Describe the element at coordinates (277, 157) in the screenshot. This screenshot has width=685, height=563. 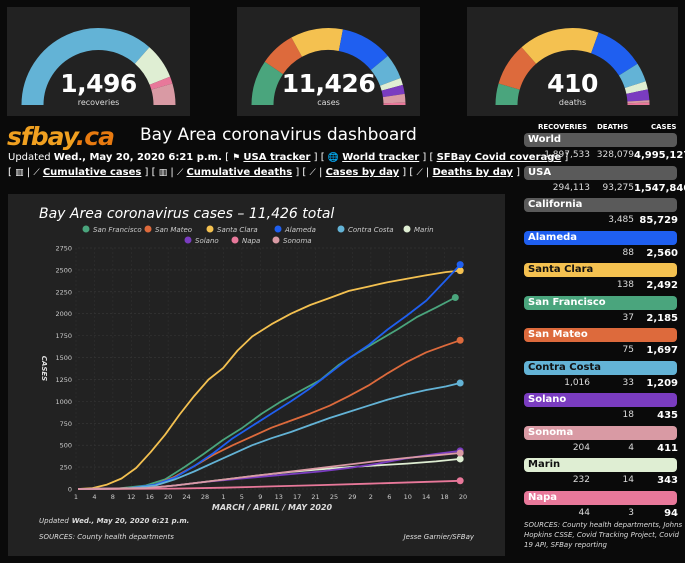
I see `usa-tracker-link: USA tracker` at that location.